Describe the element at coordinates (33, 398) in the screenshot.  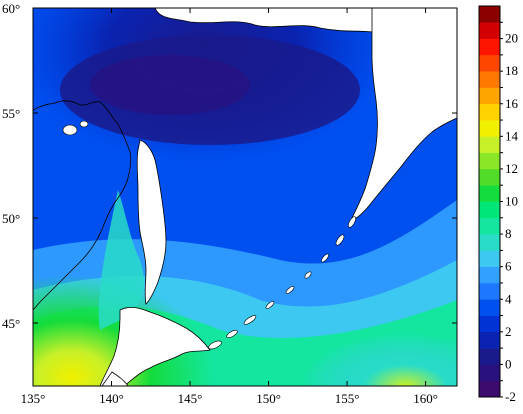
I see `lon-tick-label: 135°` at that location.